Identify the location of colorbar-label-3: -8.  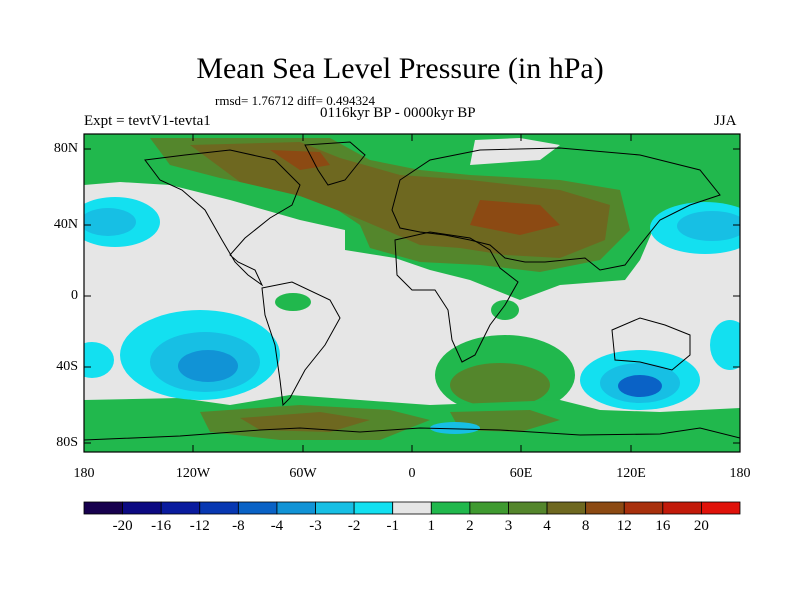
(238, 526).